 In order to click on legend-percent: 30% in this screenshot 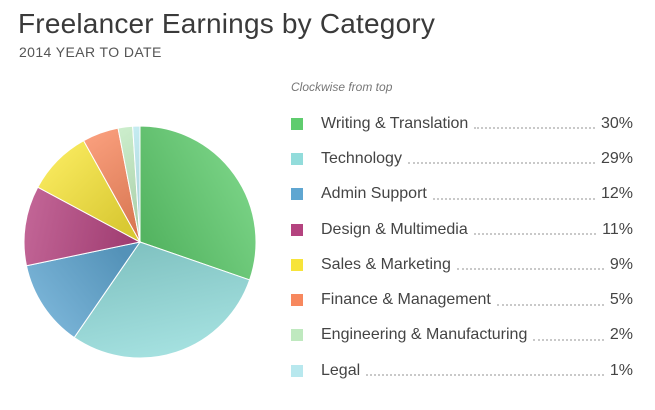, I will do `click(616, 123)`.